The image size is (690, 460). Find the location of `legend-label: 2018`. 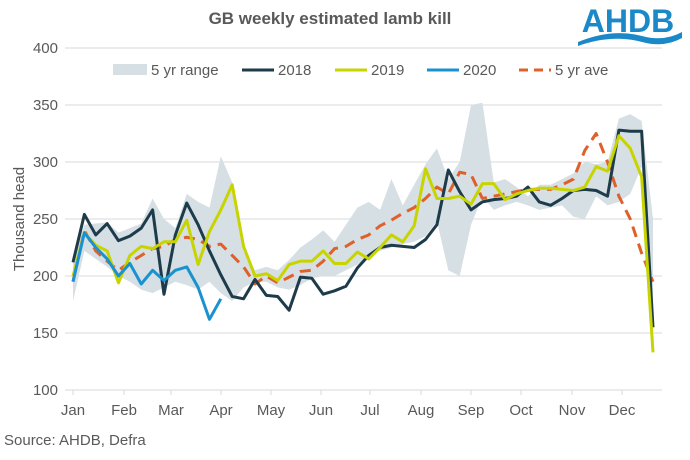

legend-label: 2018 is located at coordinates (294, 70).